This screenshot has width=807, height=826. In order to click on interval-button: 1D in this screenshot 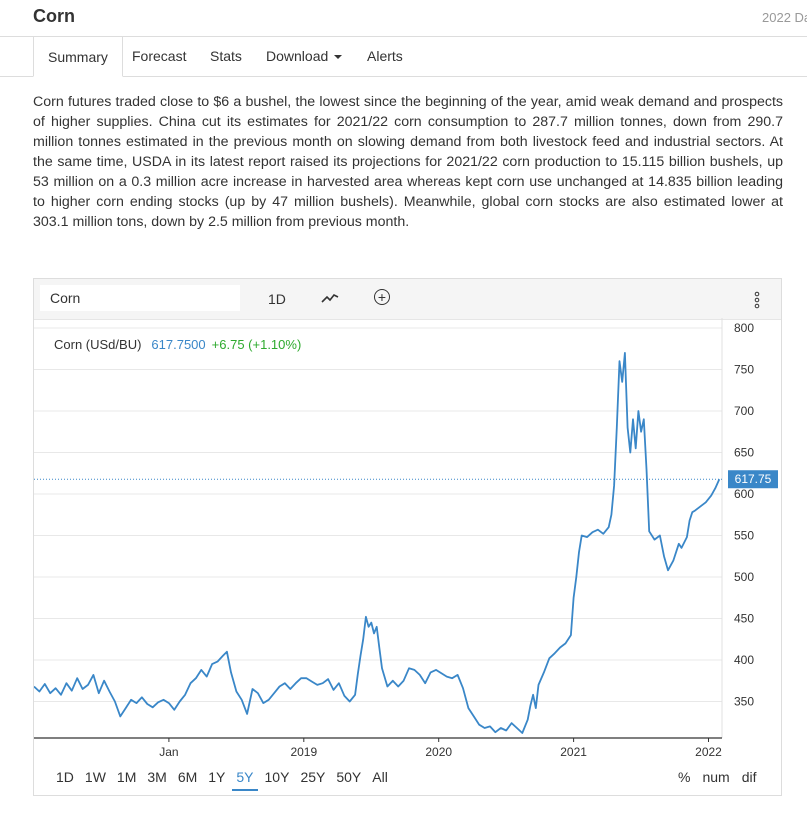, I will do `click(277, 299)`.